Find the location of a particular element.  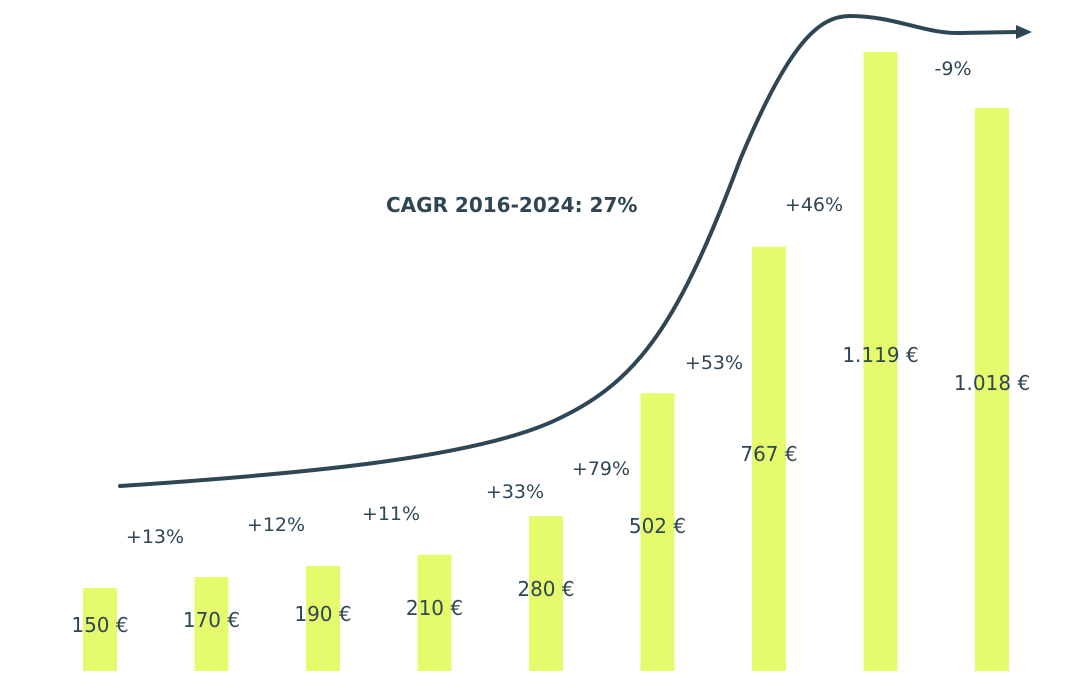

bar-value-label-5: 280 € is located at coordinates (545, 589).